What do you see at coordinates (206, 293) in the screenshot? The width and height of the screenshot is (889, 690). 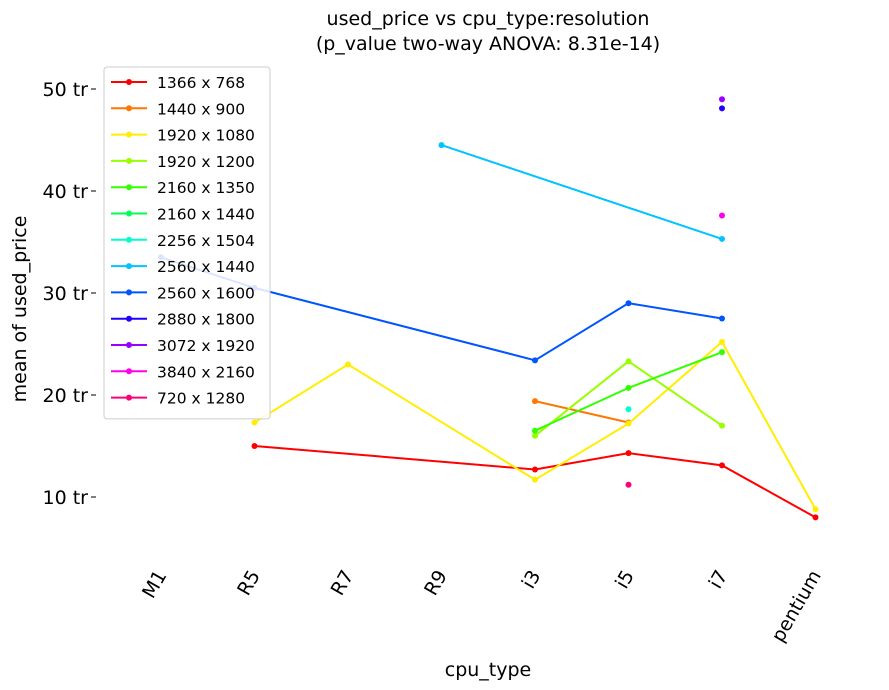 I see `legend-label: 2560 x 1600` at bounding box center [206, 293].